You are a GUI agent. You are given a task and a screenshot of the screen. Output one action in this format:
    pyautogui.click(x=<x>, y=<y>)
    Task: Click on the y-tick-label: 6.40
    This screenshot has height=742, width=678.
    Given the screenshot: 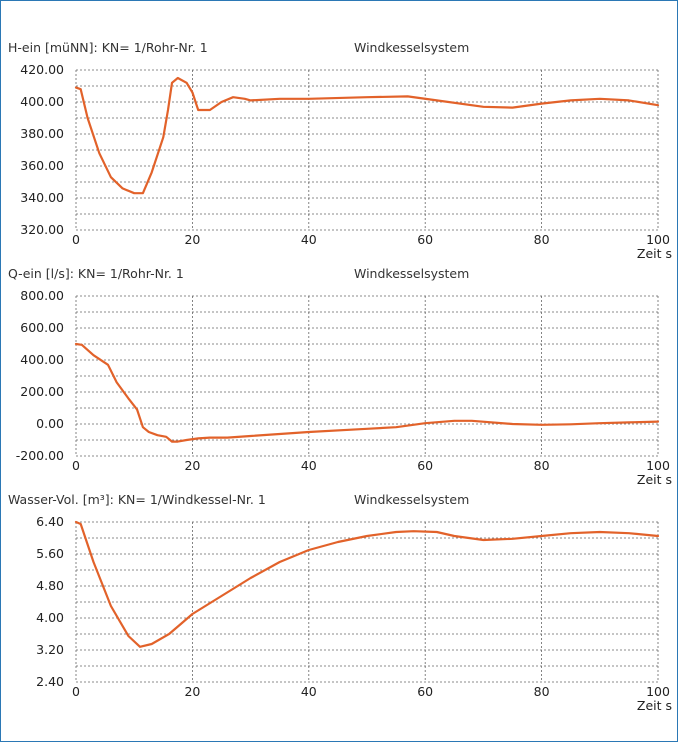 What is the action you would take?
    pyautogui.click(x=50, y=521)
    